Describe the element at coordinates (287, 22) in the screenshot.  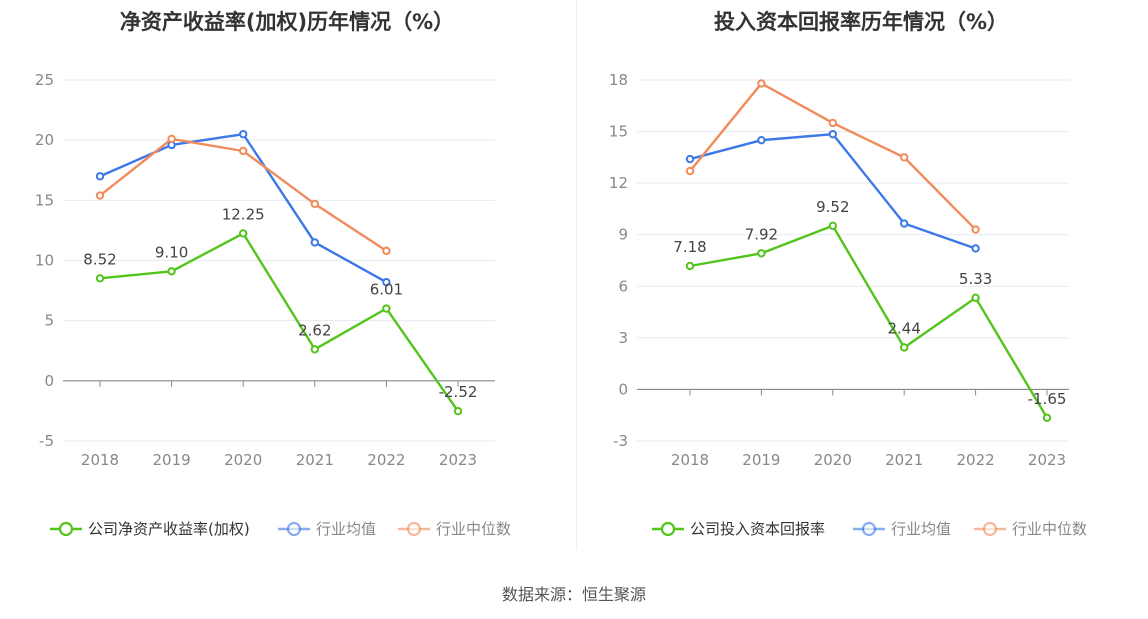
I see `roe-chart-title: 净资产收益率(加权)历年情况（%）` at that location.